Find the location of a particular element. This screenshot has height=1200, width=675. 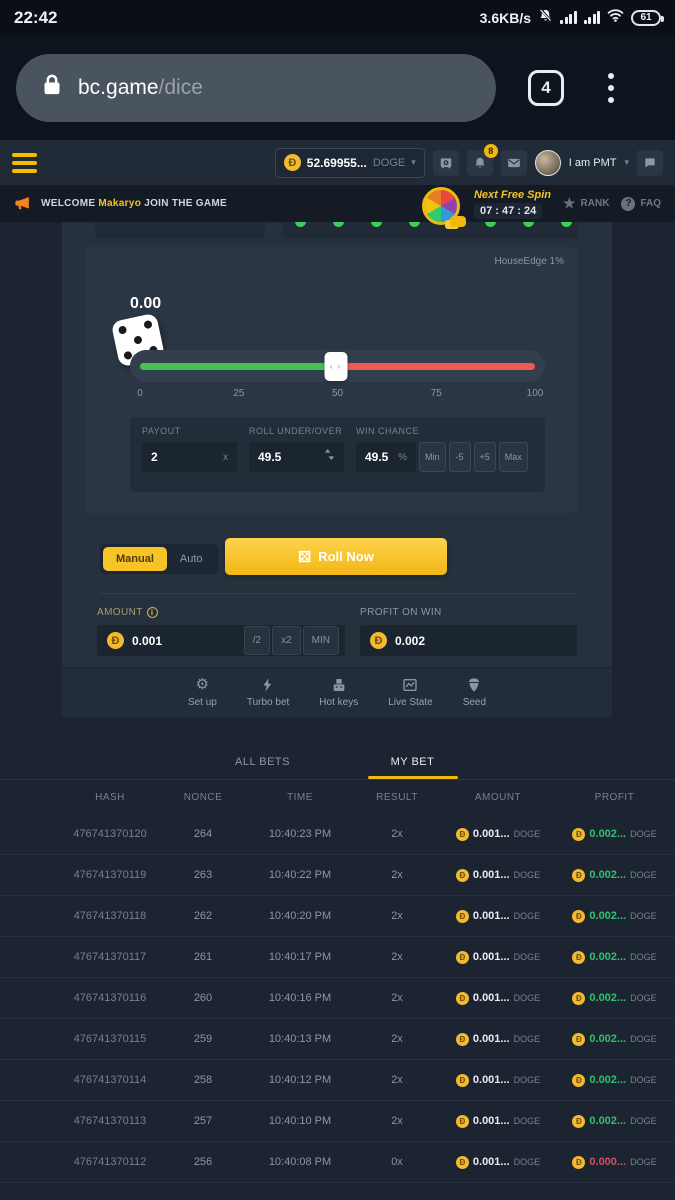

welcome-suffix: JOIN THE GAME is located at coordinates (185, 203).